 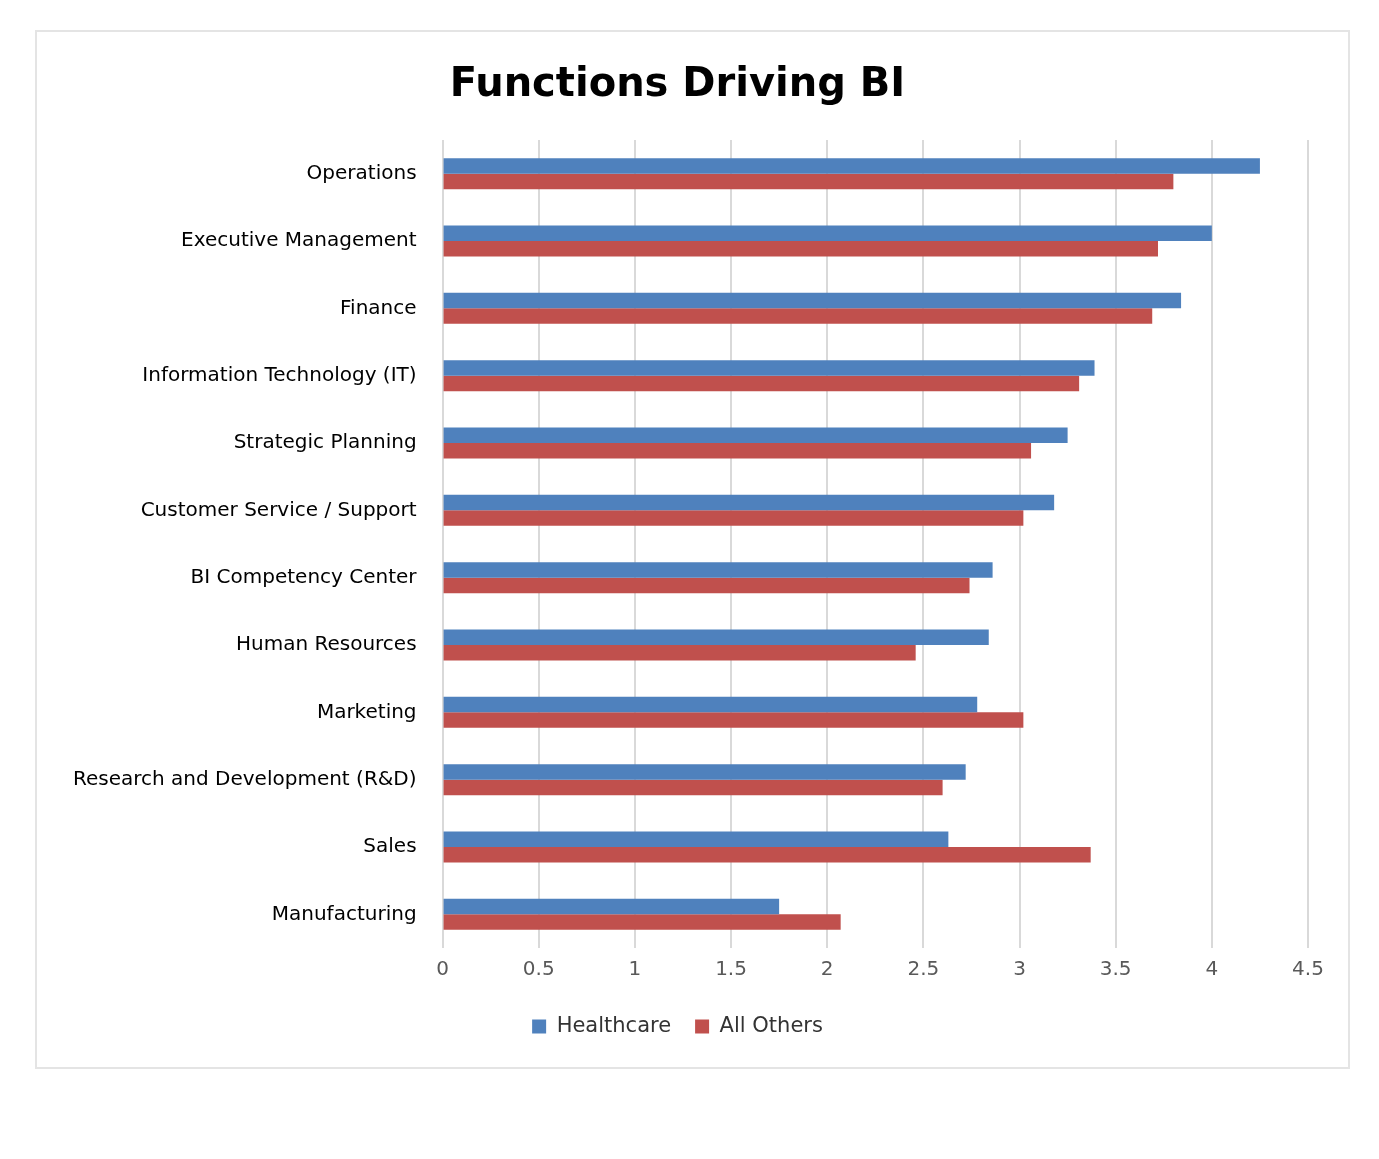 What do you see at coordinates (366, 710) in the screenshot?
I see `y-tick-label: Marketing` at bounding box center [366, 710].